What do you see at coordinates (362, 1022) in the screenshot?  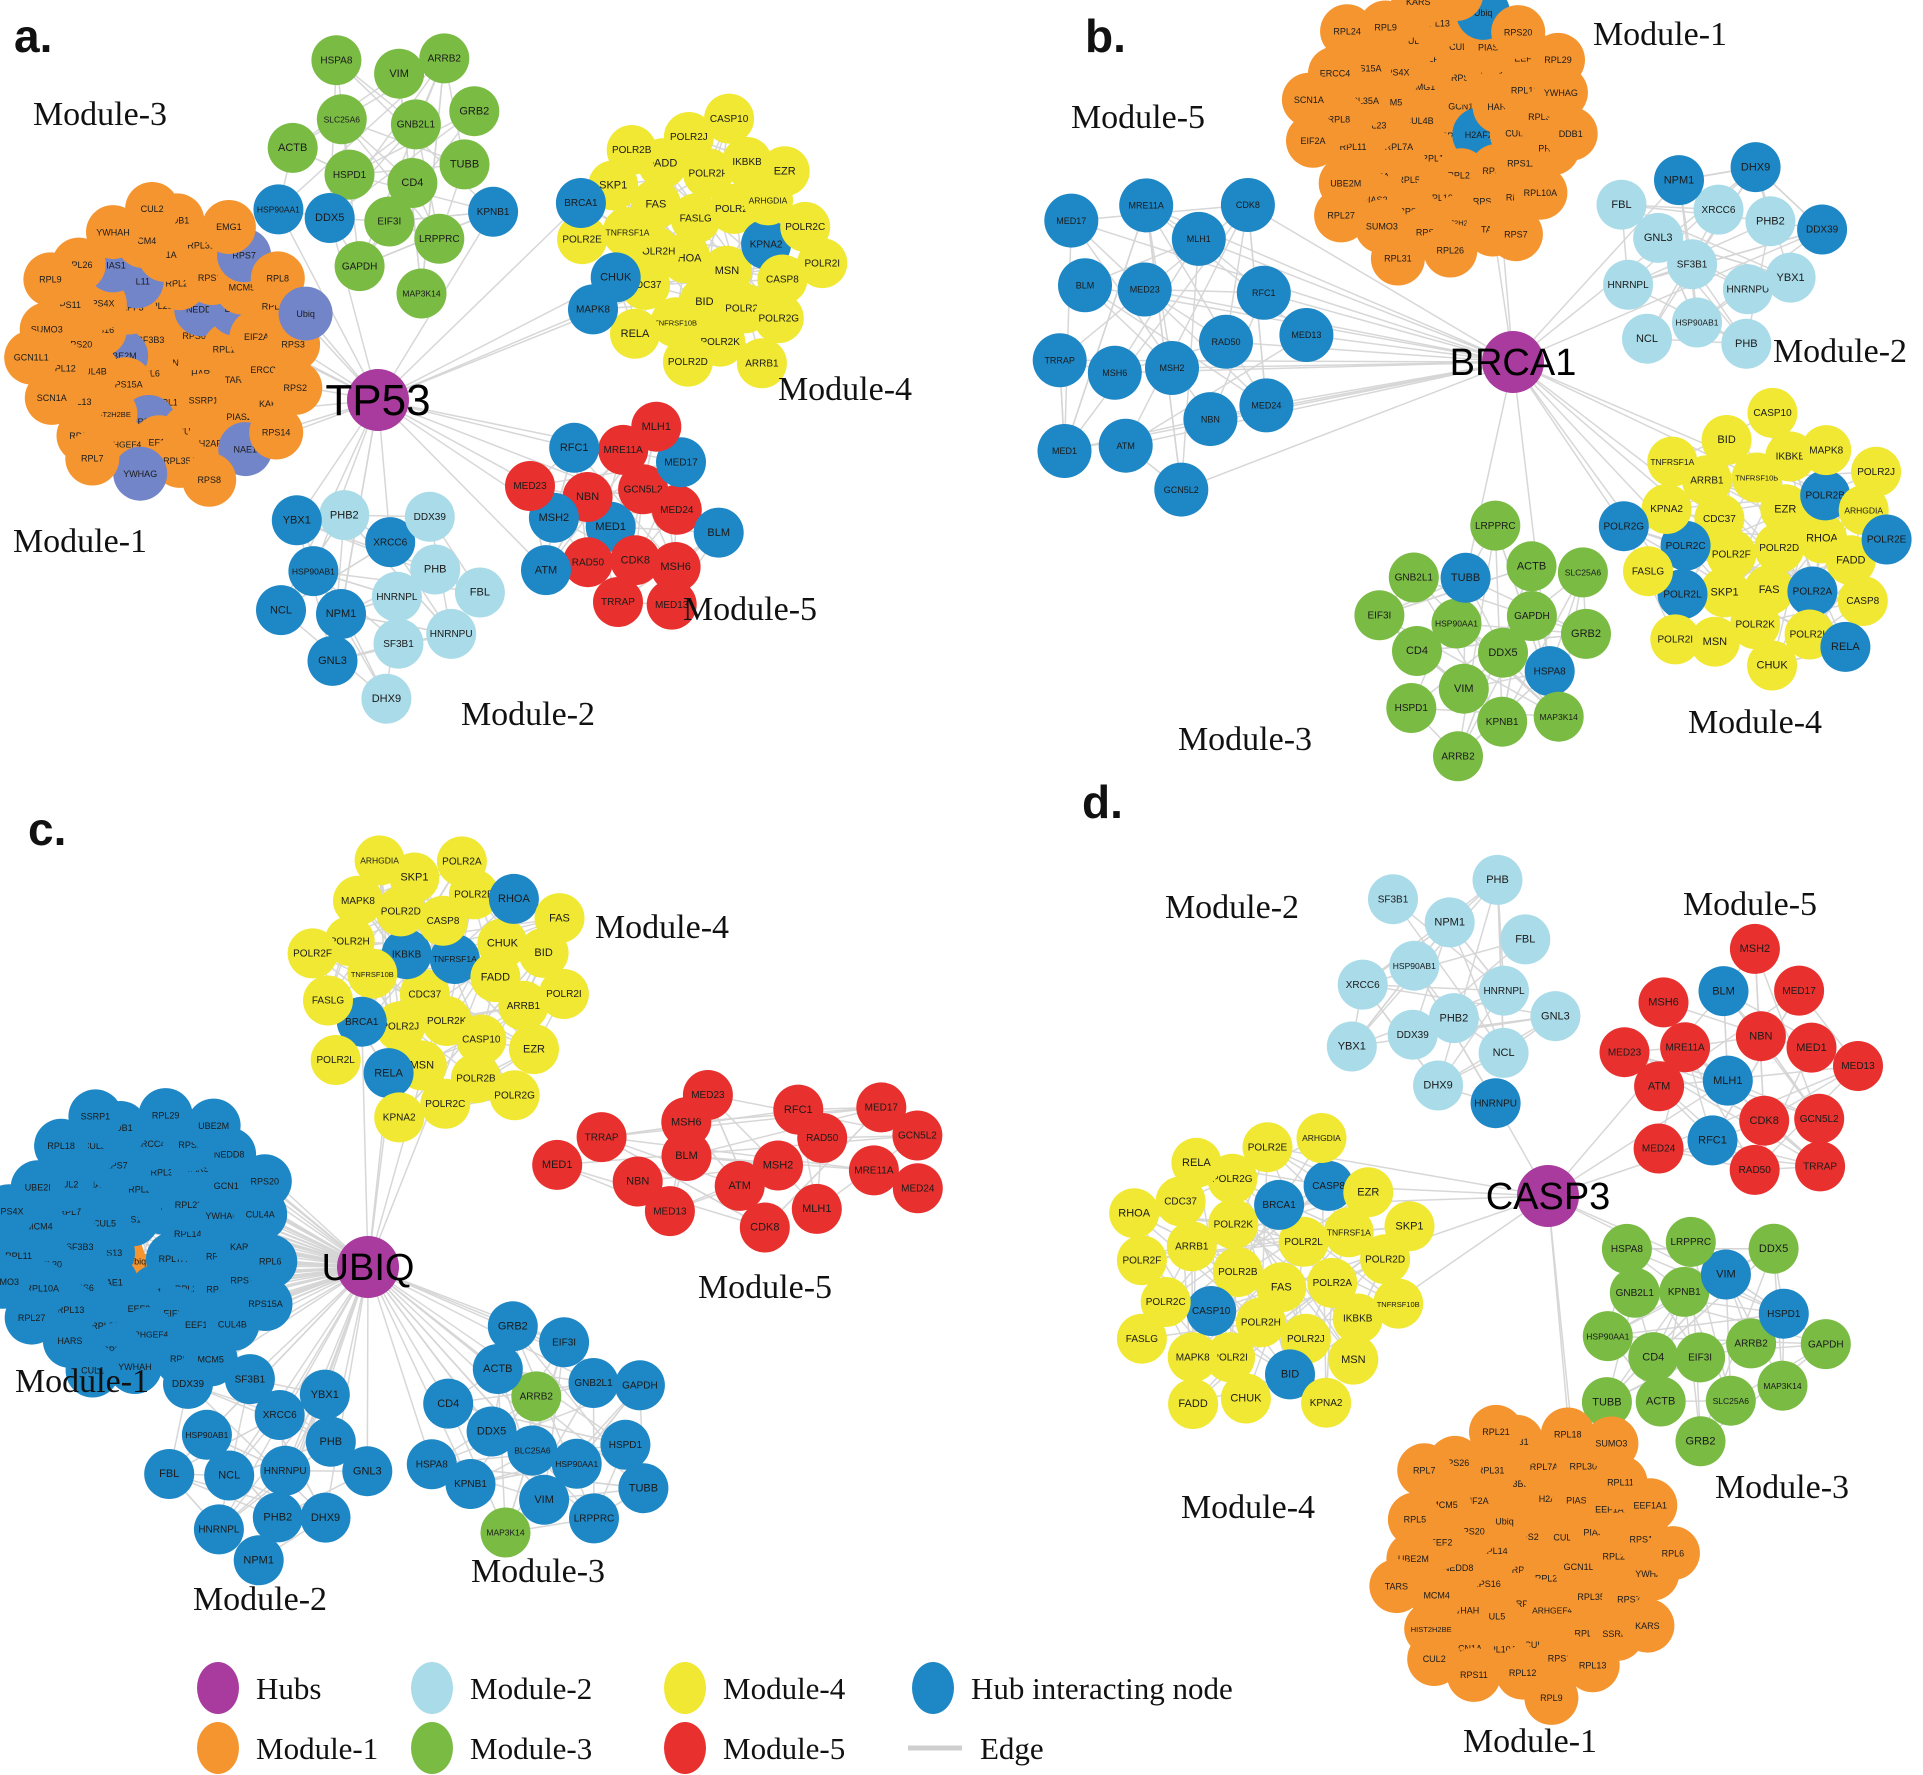 I see `node-label: BRCA1` at bounding box center [362, 1022].